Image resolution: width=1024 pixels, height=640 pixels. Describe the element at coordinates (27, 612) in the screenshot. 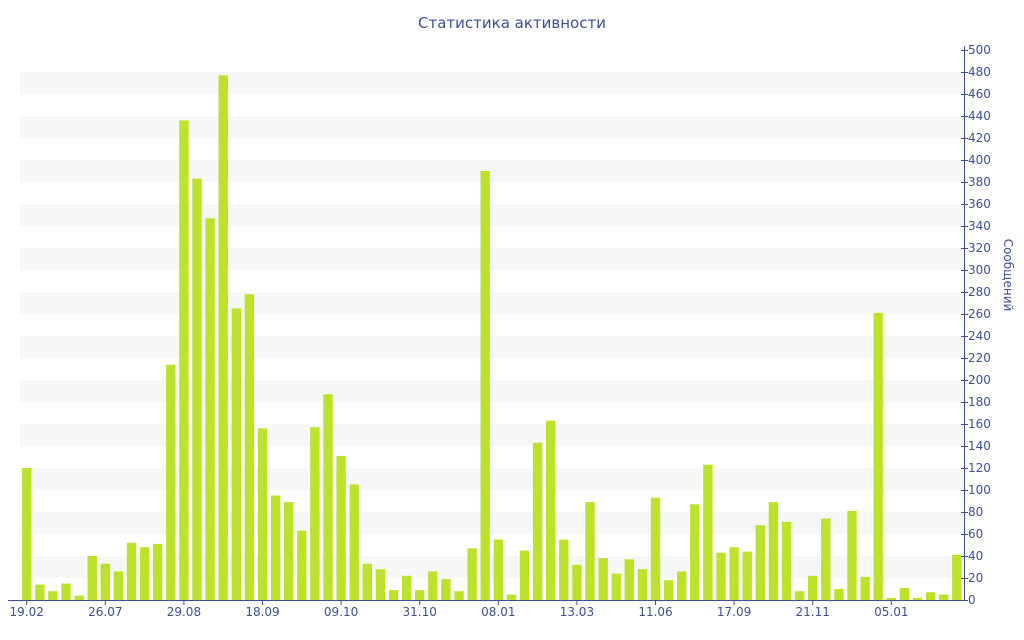

I see `x-tick-label: 19.02` at that location.